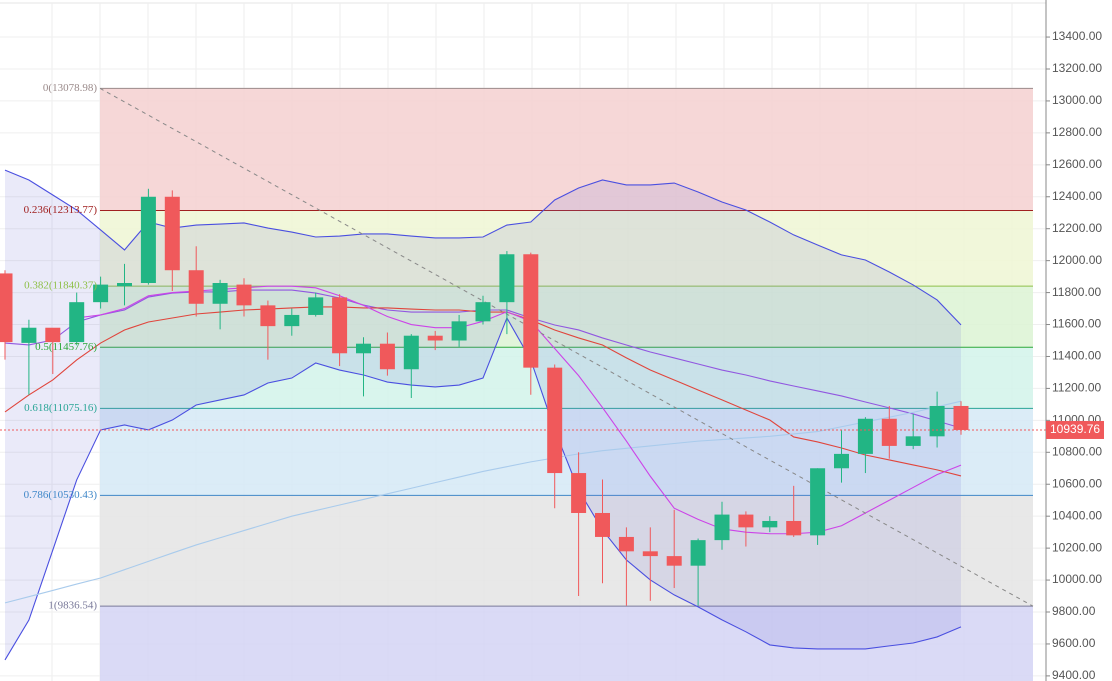 The height and width of the screenshot is (681, 1112). What do you see at coordinates (1076, 356) in the screenshot?
I see `y-tick-label: 11400.00` at bounding box center [1076, 356].